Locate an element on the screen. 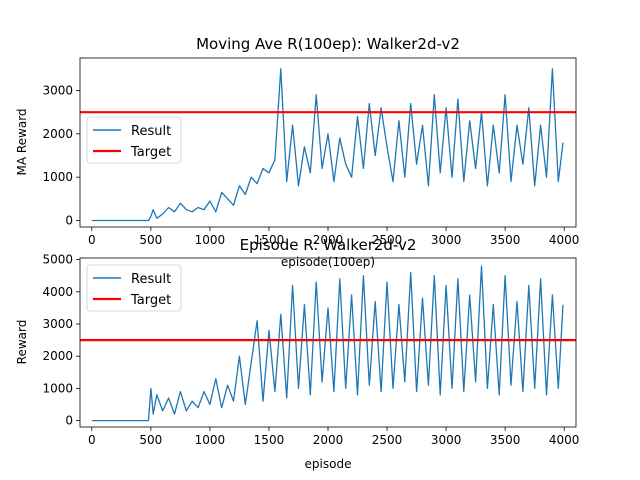 This screenshot has width=640, height=480. y-axis-label: Reward is located at coordinates (22, 342).